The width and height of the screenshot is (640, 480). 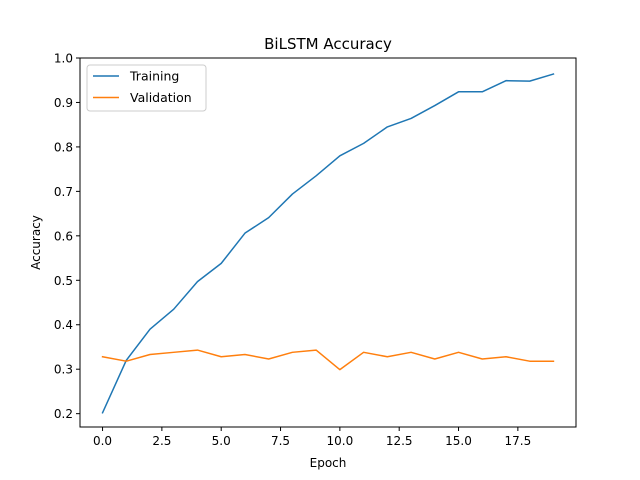 What do you see at coordinates (328, 44) in the screenshot?
I see `chart-title: BiLSTM Accuracy` at bounding box center [328, 44].